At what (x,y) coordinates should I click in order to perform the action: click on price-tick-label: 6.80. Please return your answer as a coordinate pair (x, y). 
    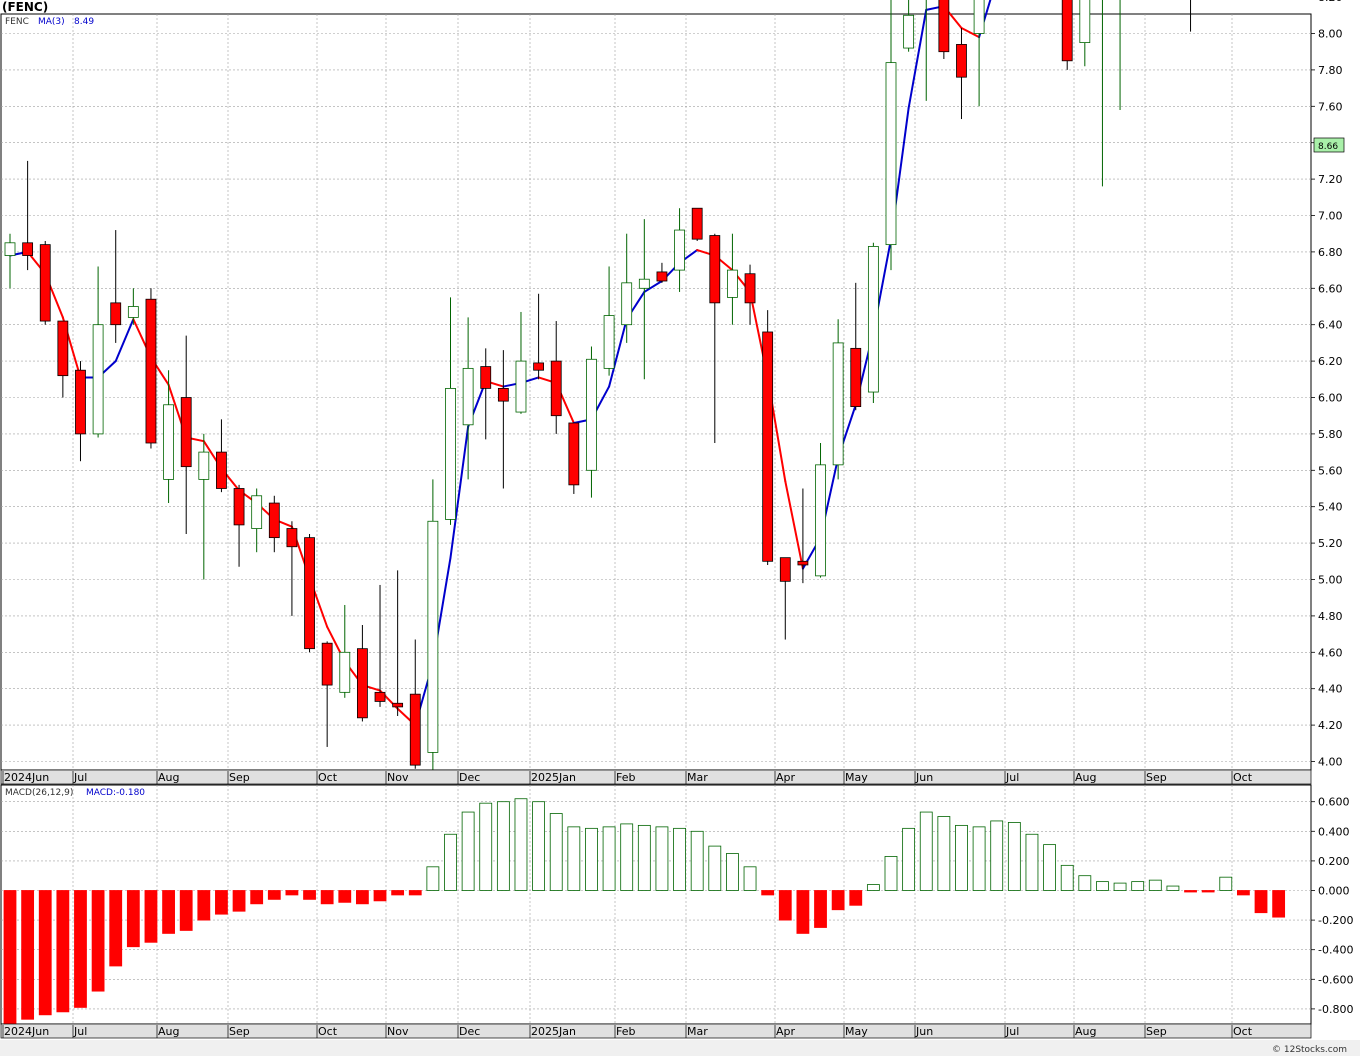
    Looking at the image, I should click on (1330, 252).